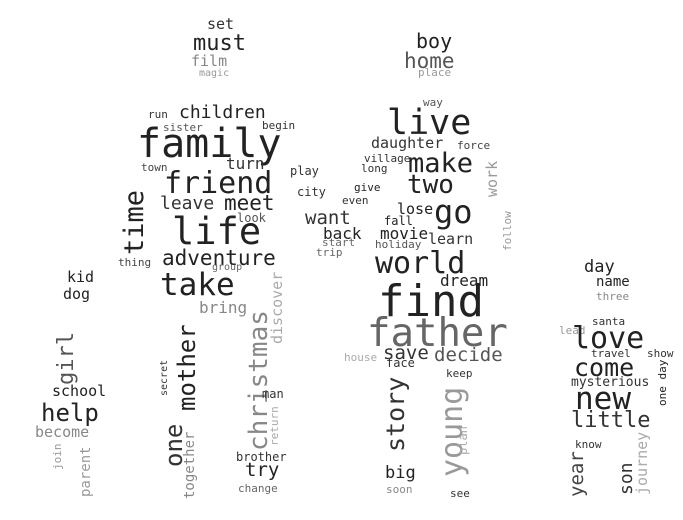 The height and width of the screenshot is (520, 683). I want to click on word-school: school, so click(79, 391).